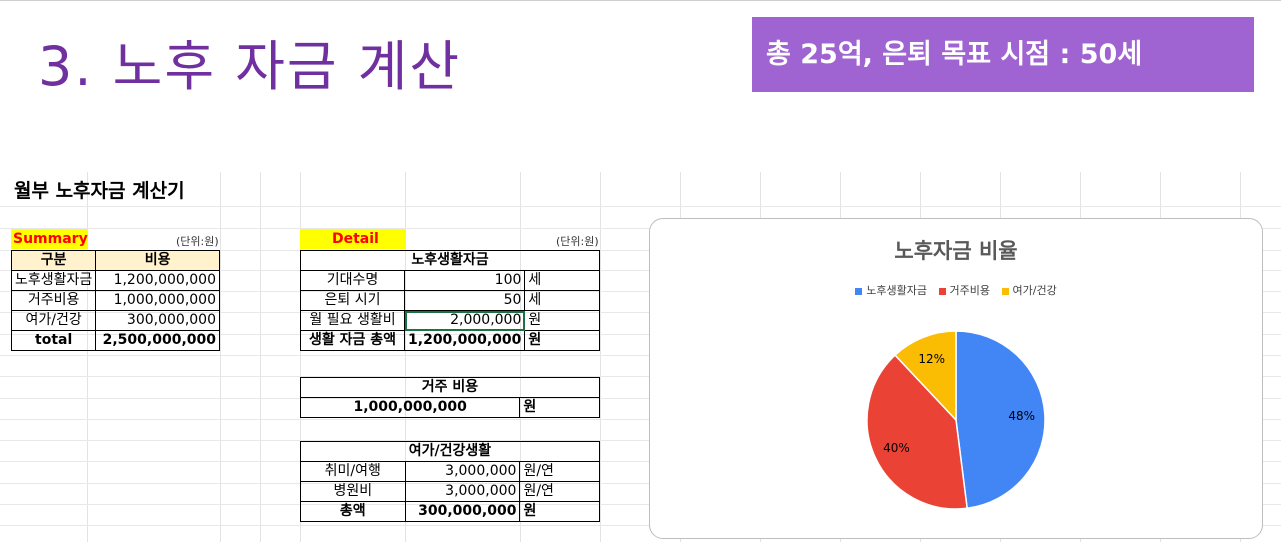  What do you see at coordinates (559, 407) in the screenshot?
I see `housing-unit: 원` at bounding box center [559, 407].